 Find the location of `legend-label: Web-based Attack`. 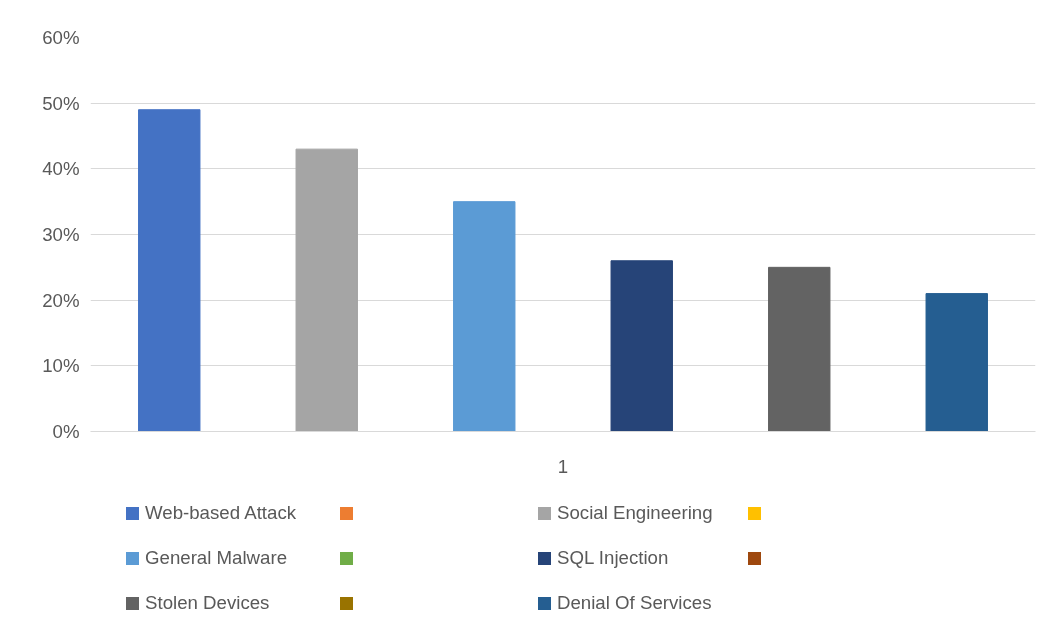

legend-label: Web-based Attack is located at coordinates (221, 512).